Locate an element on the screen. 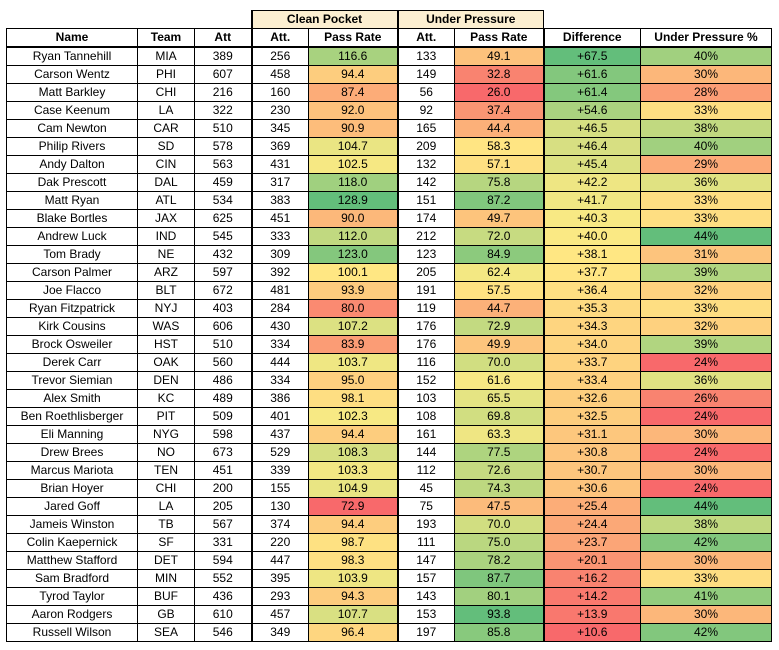 This screenshot has width=779, height=650. table-row: Derek Carr OAK 560 444 103.7 116 70.0 +33.7 24% is located at coordinates (389, 362).